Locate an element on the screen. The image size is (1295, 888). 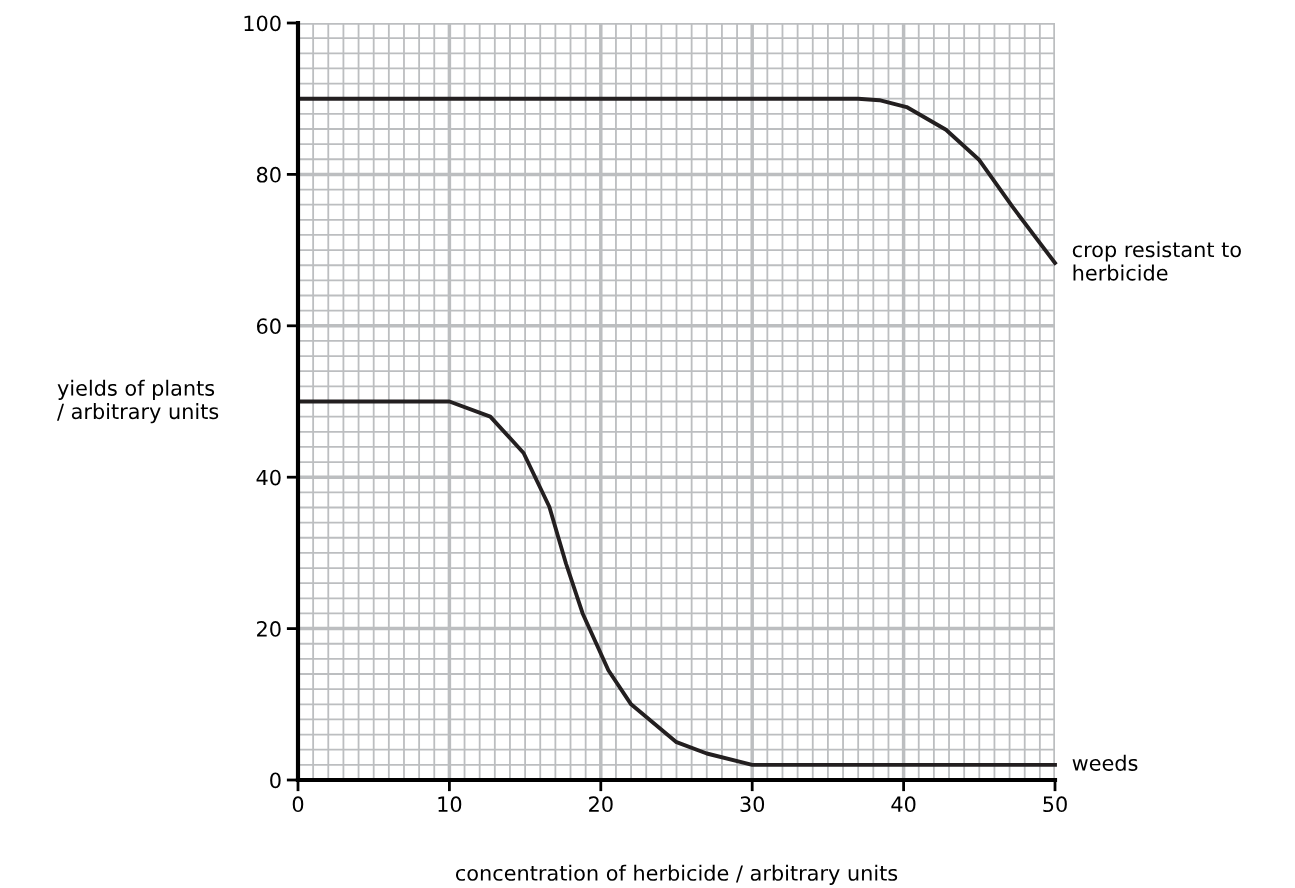
y-tick-label: 40 is located at coordinates (268, 477).